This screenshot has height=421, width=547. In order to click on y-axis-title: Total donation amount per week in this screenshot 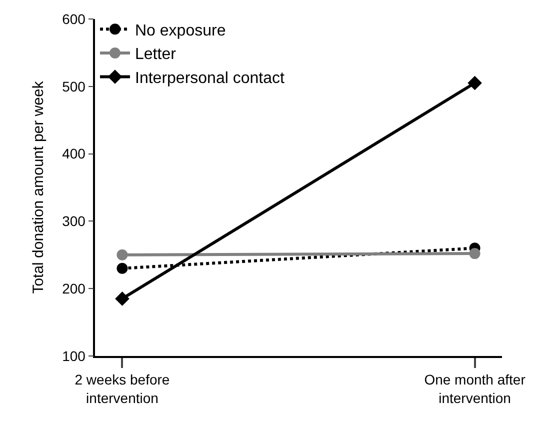, I will do `click(38, 187)`.